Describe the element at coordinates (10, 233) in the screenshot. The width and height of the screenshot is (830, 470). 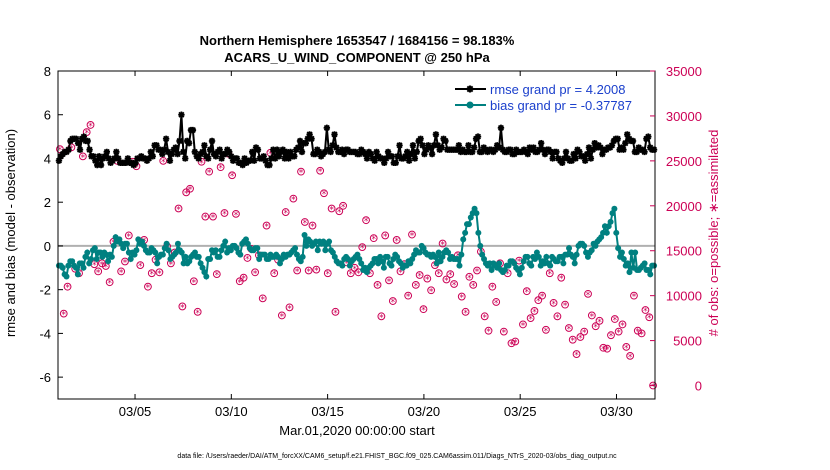
I see `y-left-axis-label: rmse and bias (model - observation)` at that location.